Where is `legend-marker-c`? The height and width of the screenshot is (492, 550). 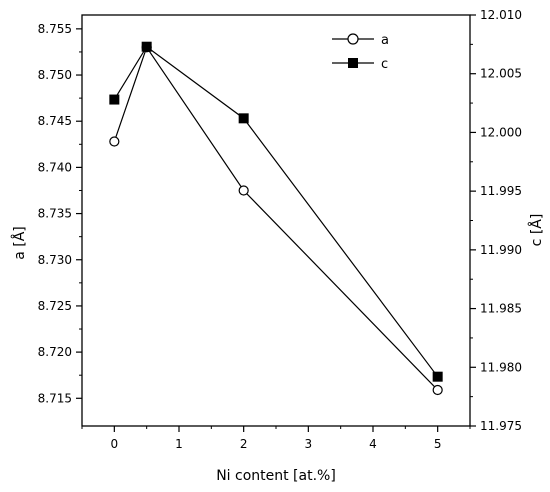 legend-marker-c is located at coordinates (353, 63).